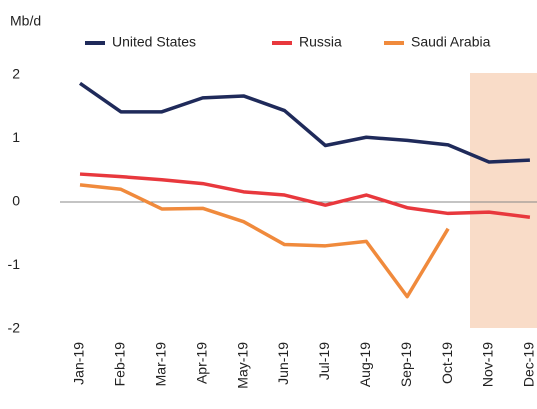 This screenshot has height=409, width=537. I want to click on y-tick-label: 2, so click(16, 74).